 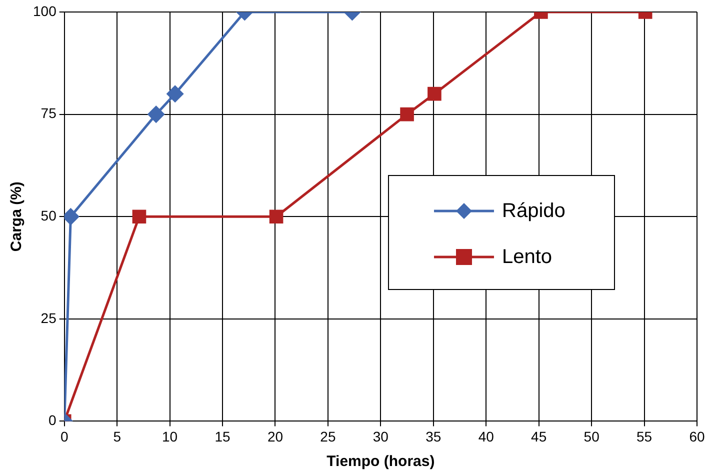 What do you see at coordinates (434, 436) in the screenshot?
I see `x-tick-label: 35` at bounding box center [434, 436].